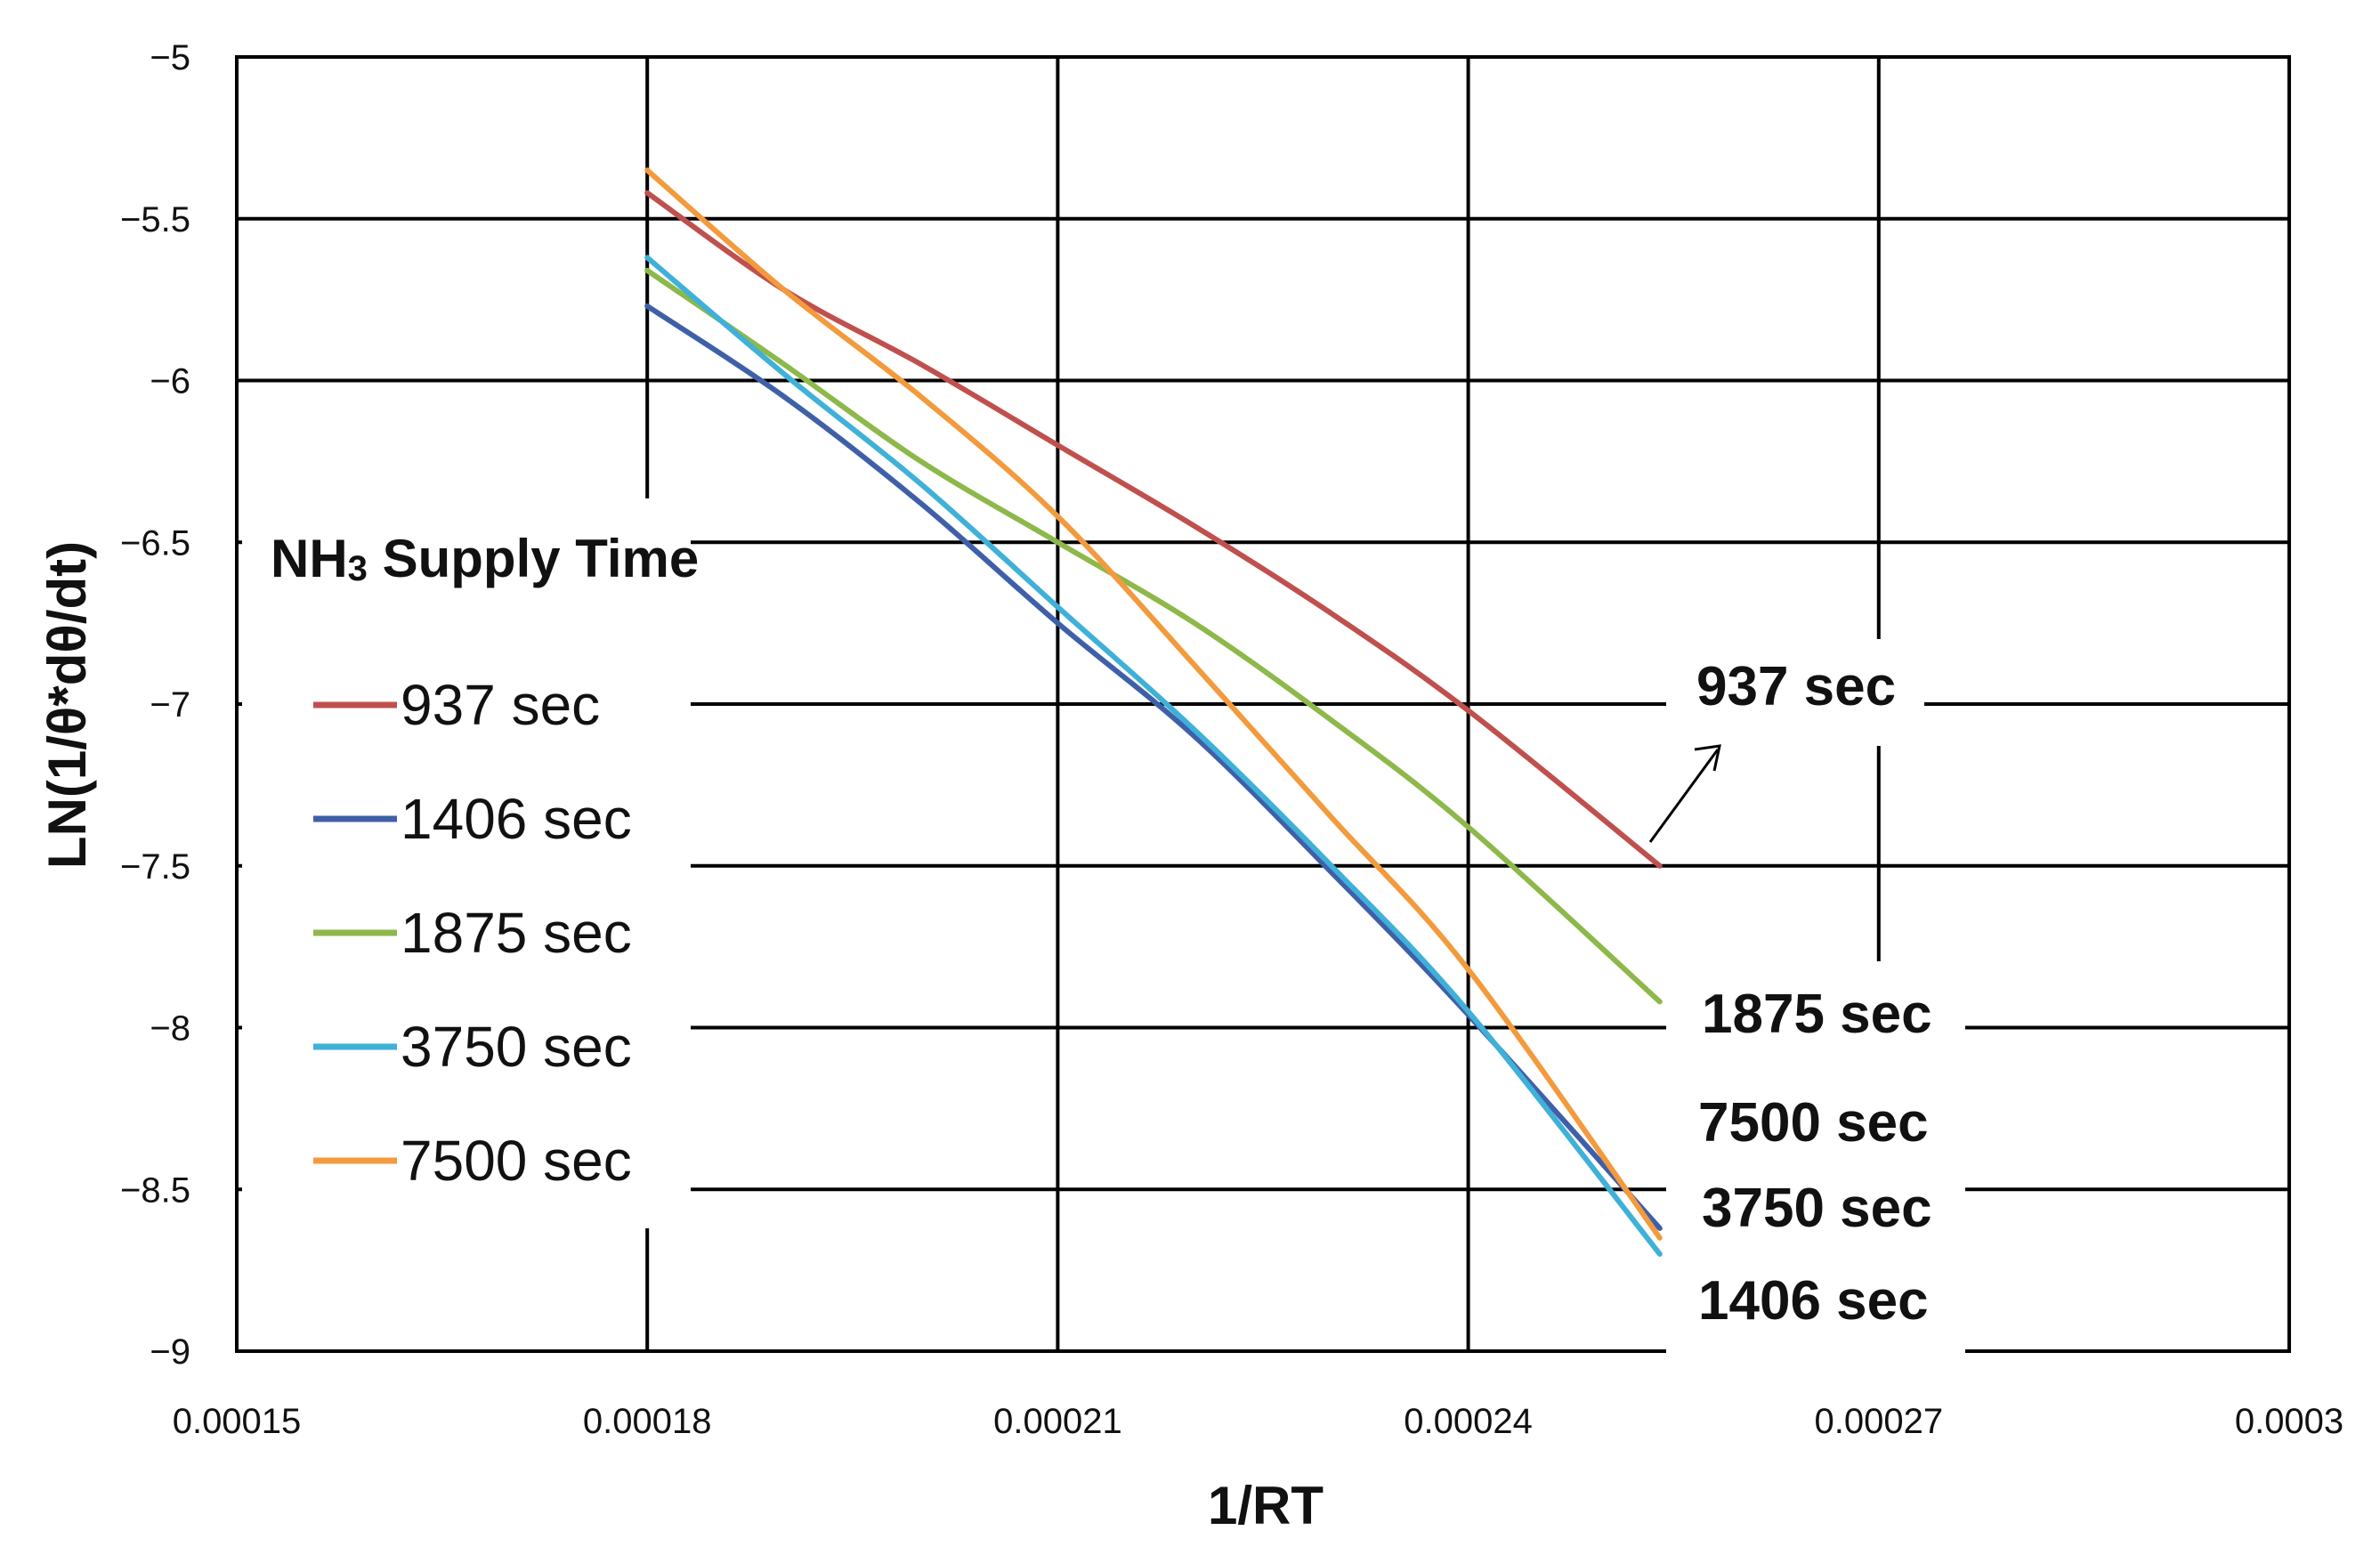 This screenshot has width=2380, height=1563. I want to click on legend-label-3750-sec: 3750 sec, so click(516, 1047).